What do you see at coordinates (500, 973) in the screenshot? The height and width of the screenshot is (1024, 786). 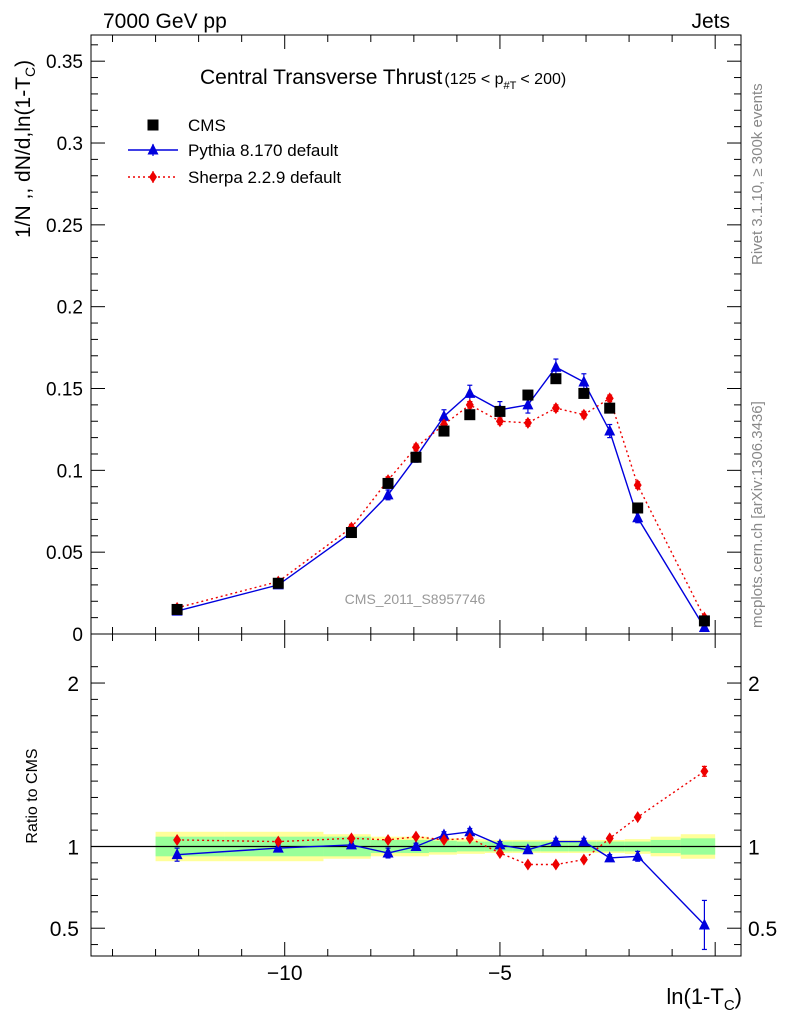 I see `x-tick-label: −5` at bounding box center [500, 973].